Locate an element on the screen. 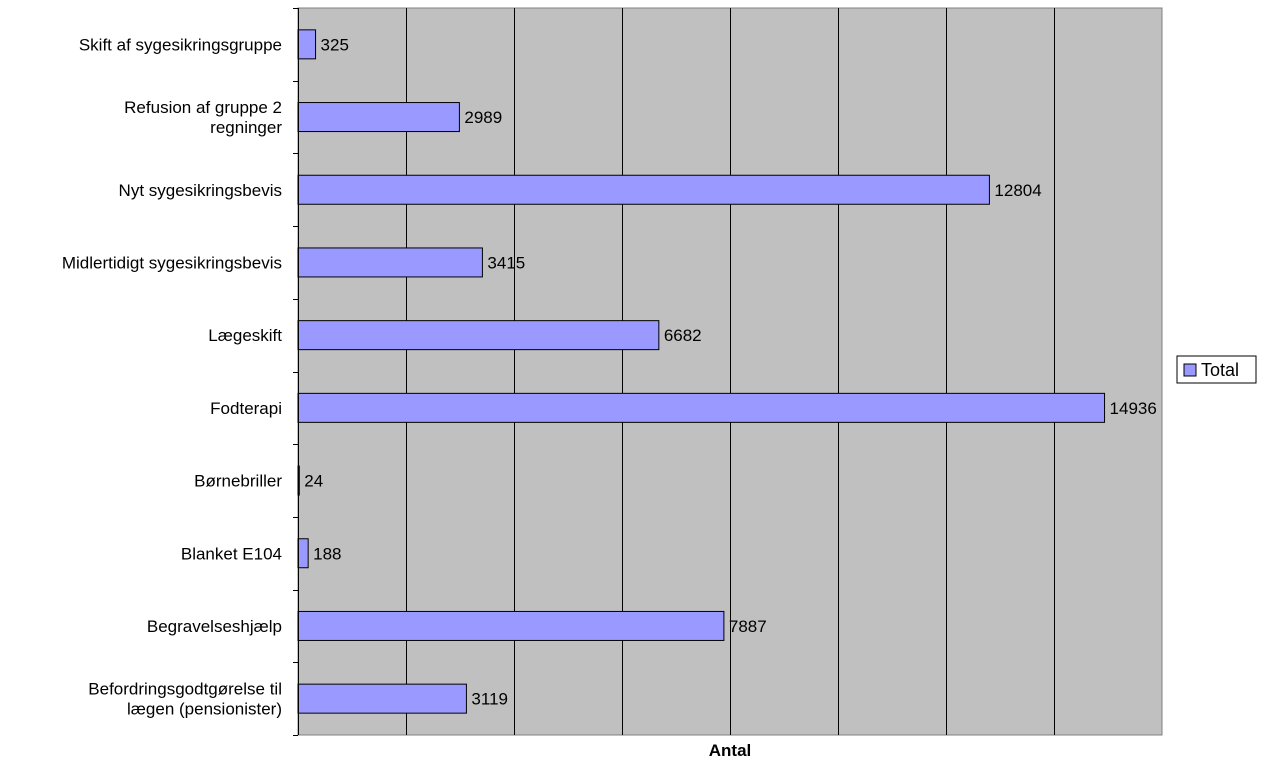 This screenshot has width=1263, height=762. data-label: 12804 is located at coordinates (1017, 190).